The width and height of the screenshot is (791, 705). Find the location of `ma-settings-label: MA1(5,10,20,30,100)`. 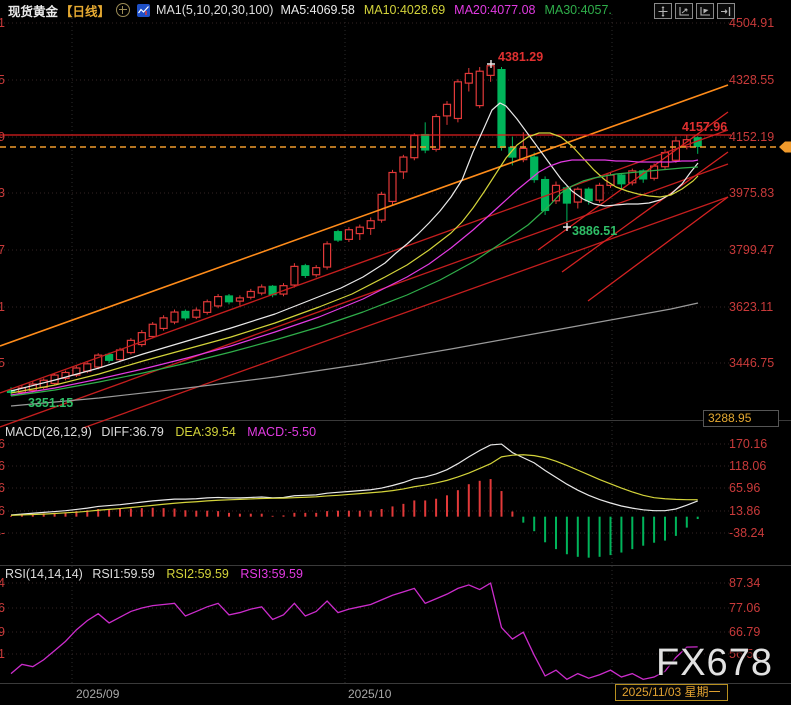

ma-settings-label: MA1(5,10,20,30,100) is located at coordinates (215, 10).